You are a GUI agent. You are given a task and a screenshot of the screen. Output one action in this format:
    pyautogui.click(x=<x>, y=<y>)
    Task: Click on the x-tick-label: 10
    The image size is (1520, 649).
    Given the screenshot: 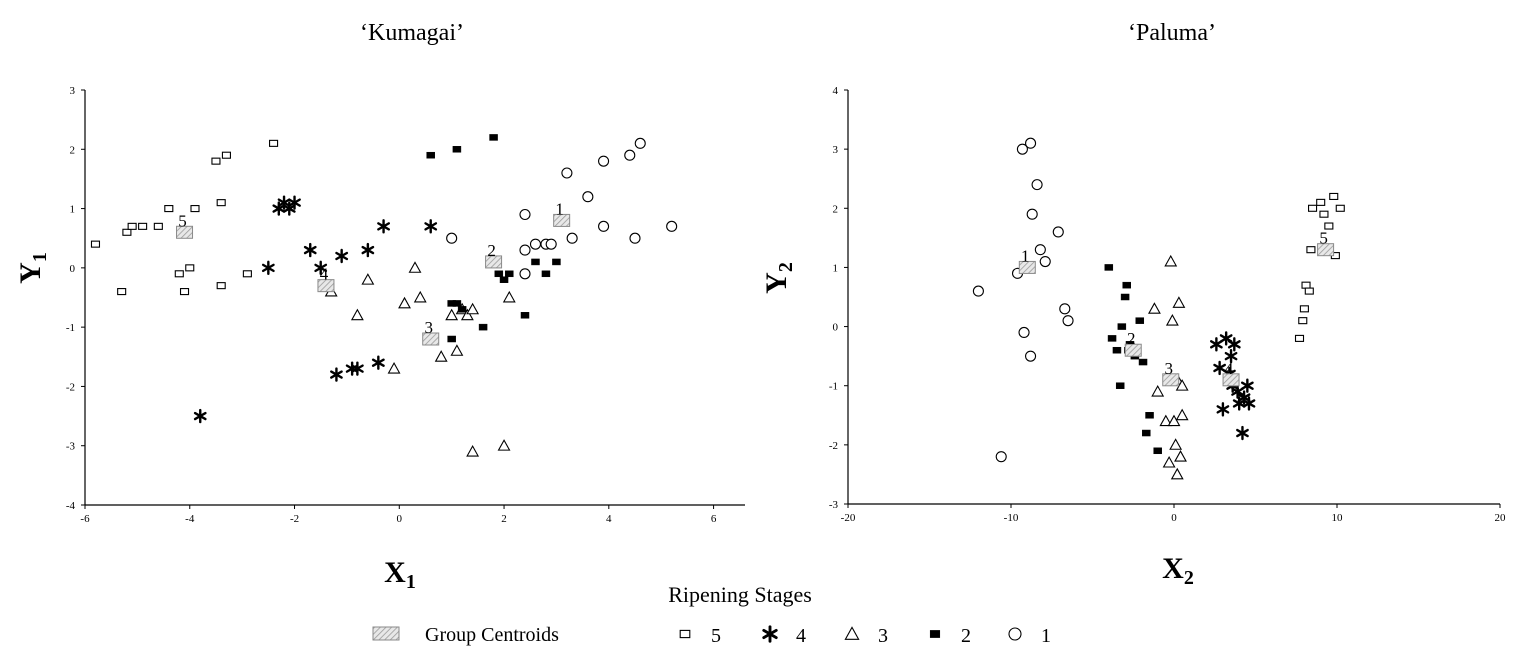 What is the action you would take?
    pyautogui.click(x=1338, y=518)
    